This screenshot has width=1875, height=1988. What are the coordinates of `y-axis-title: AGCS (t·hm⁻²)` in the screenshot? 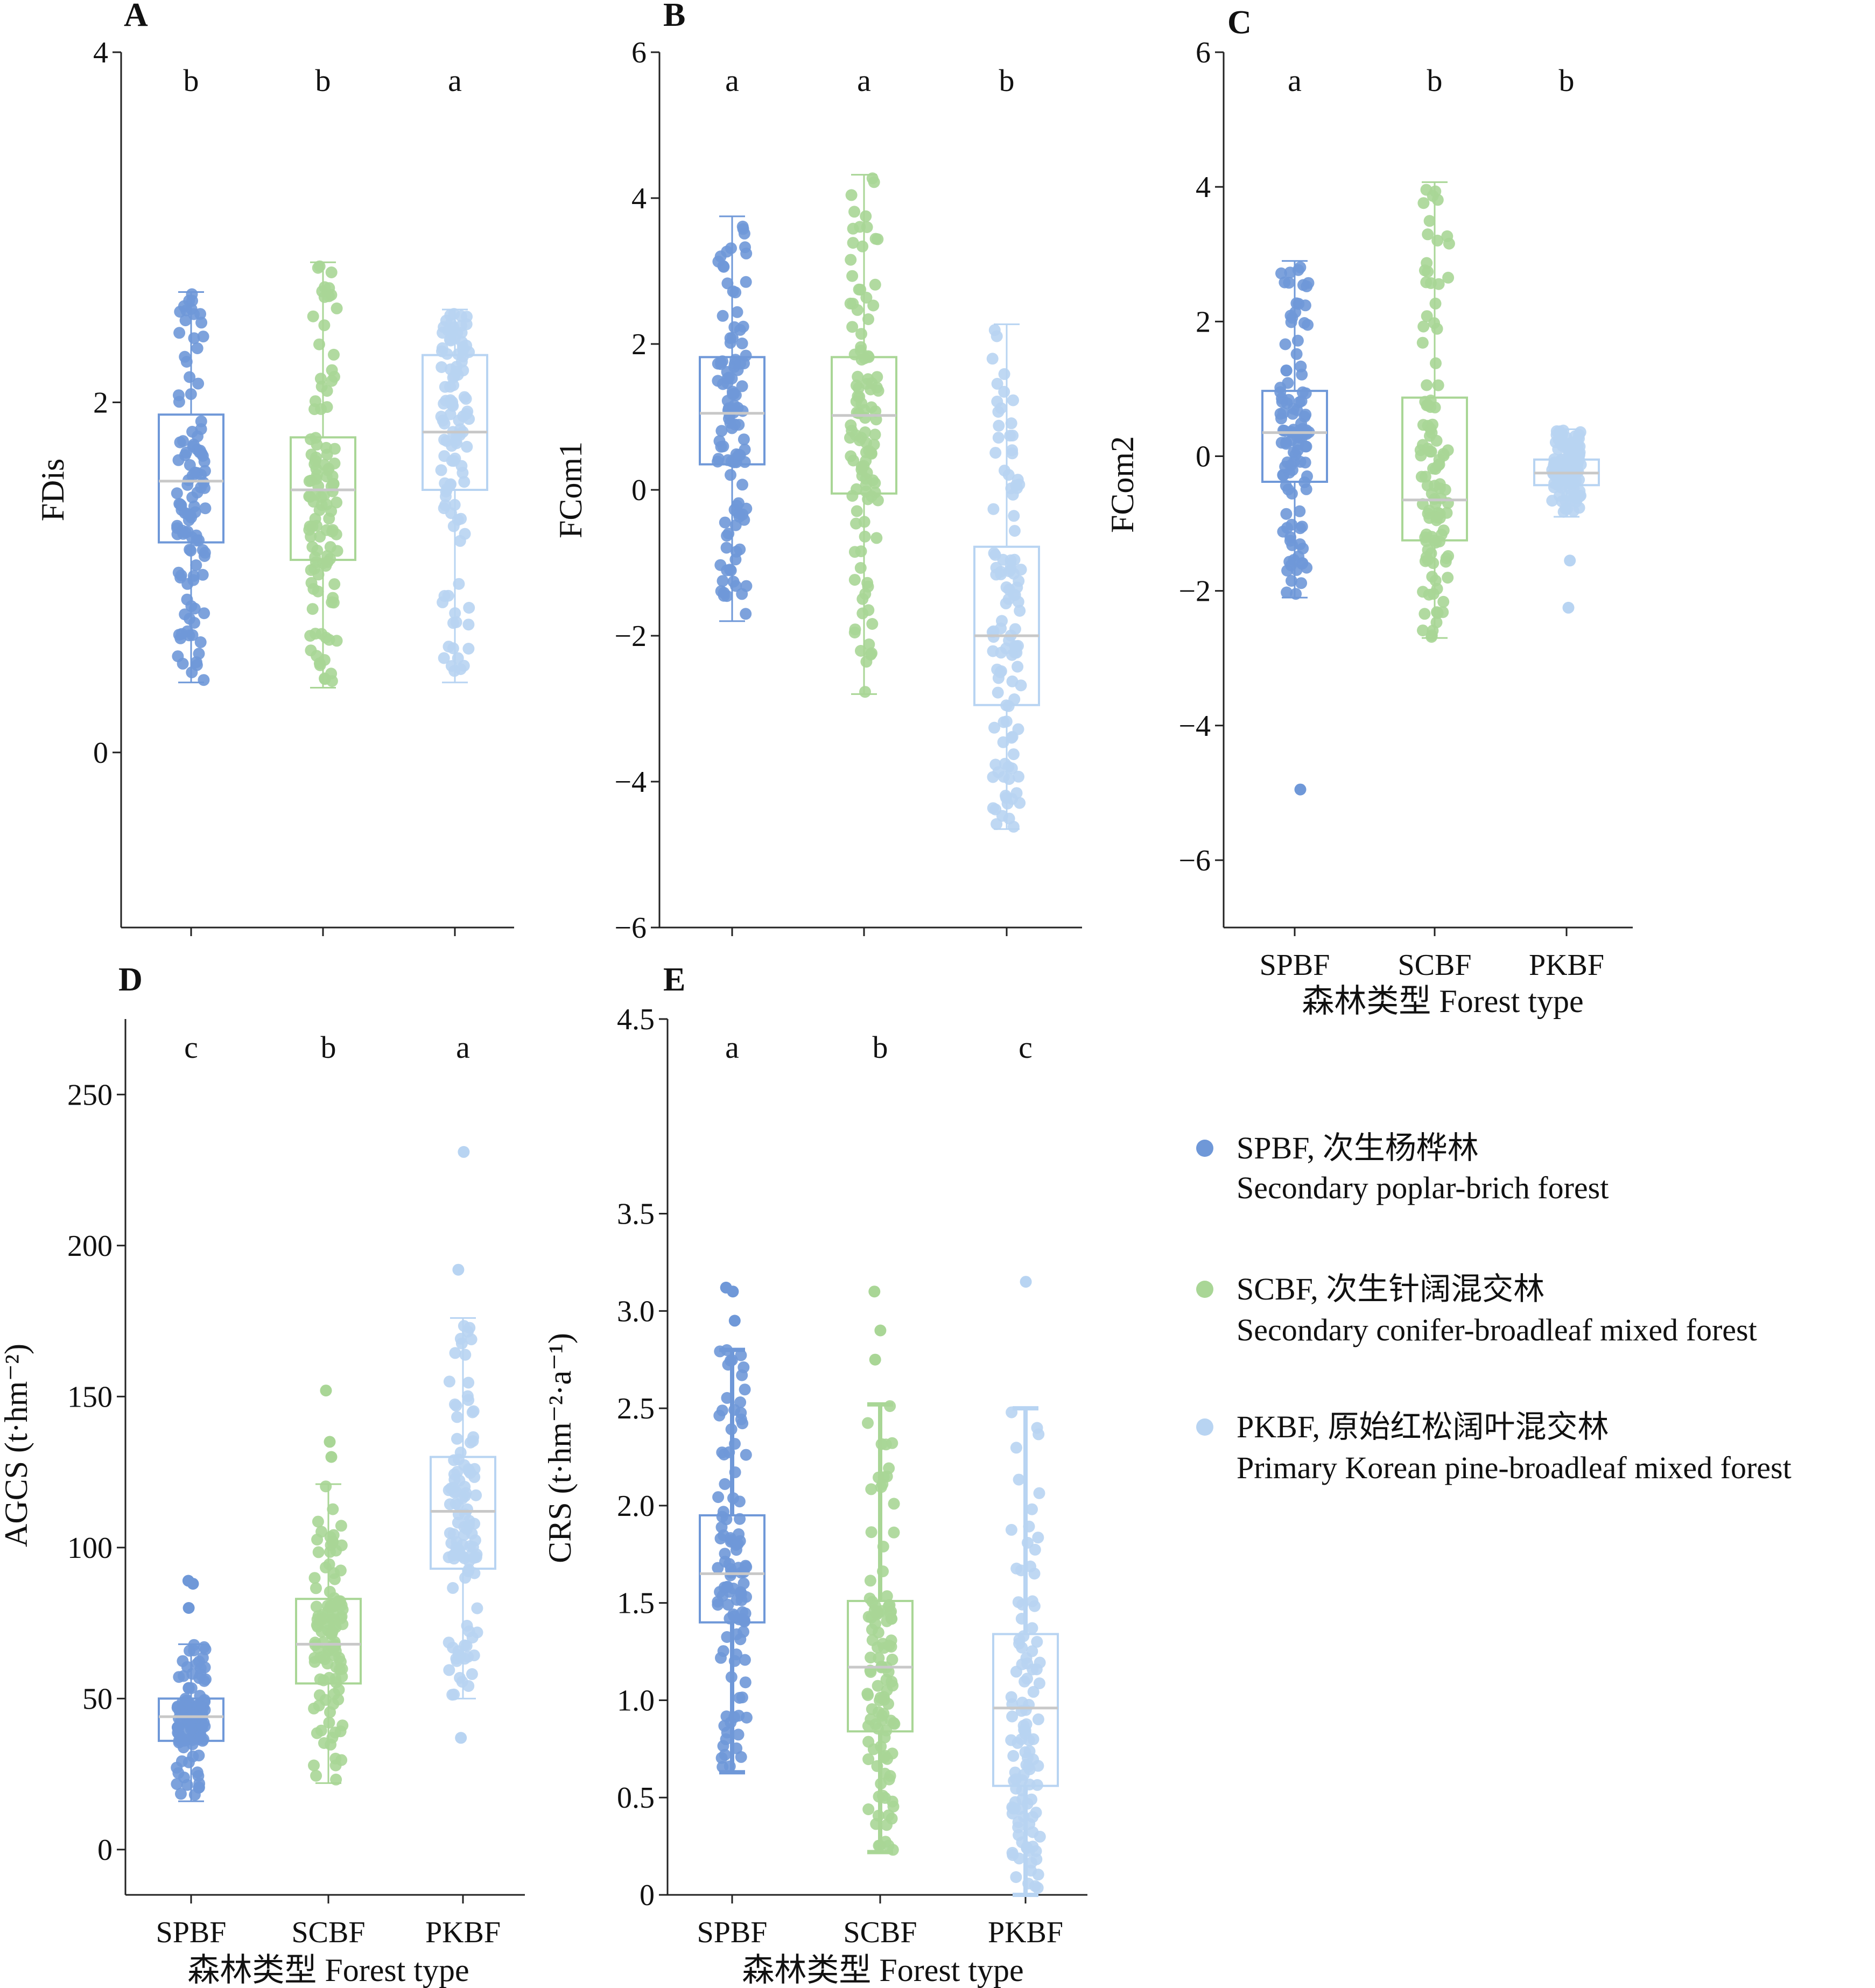 It's located at (17, 1445).